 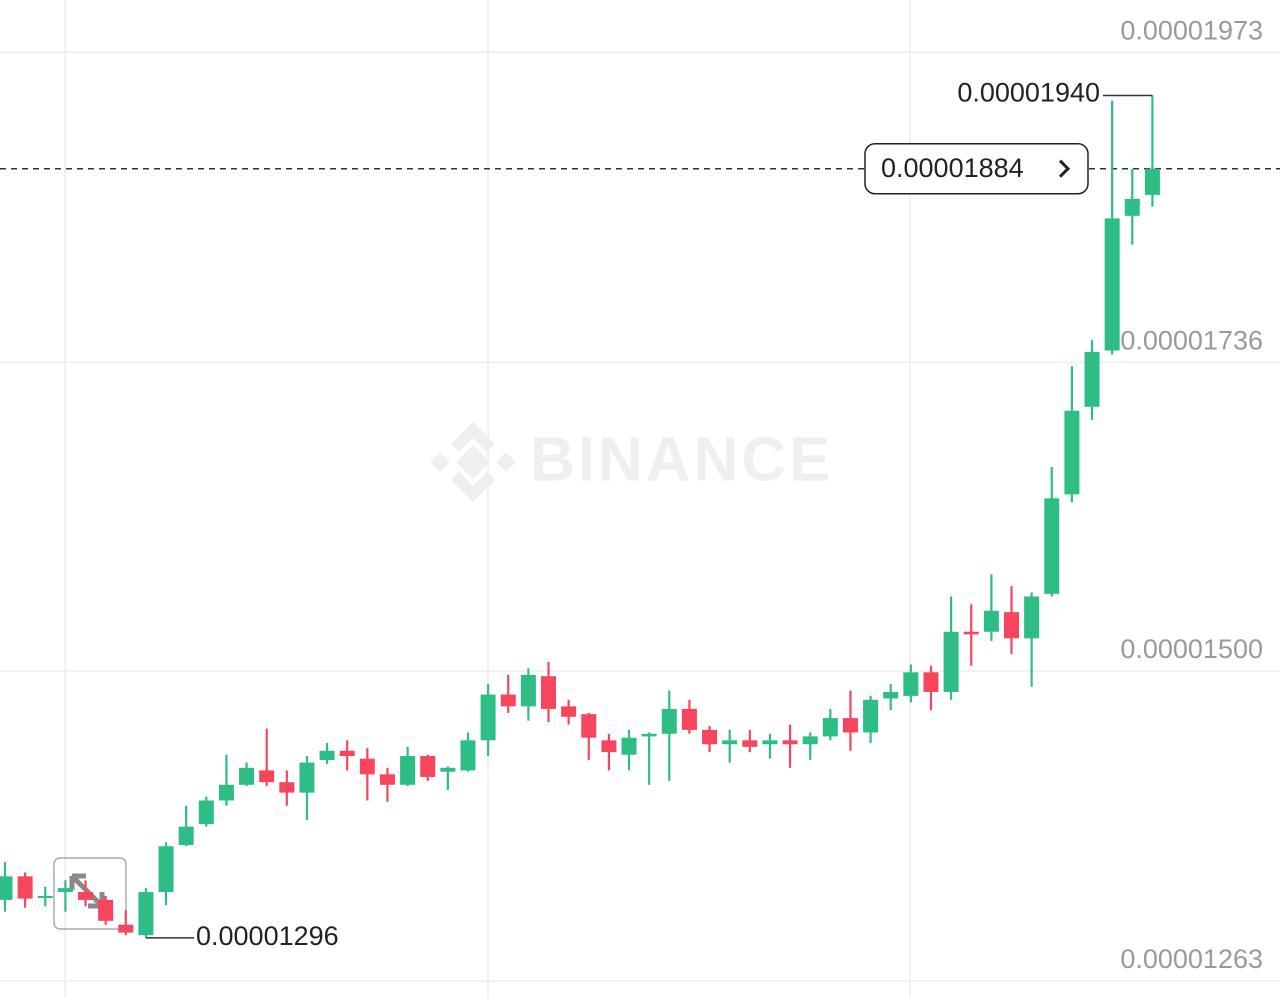 I want to click on y-tick-label: 0.00001263, so click(x=1191, y=959).